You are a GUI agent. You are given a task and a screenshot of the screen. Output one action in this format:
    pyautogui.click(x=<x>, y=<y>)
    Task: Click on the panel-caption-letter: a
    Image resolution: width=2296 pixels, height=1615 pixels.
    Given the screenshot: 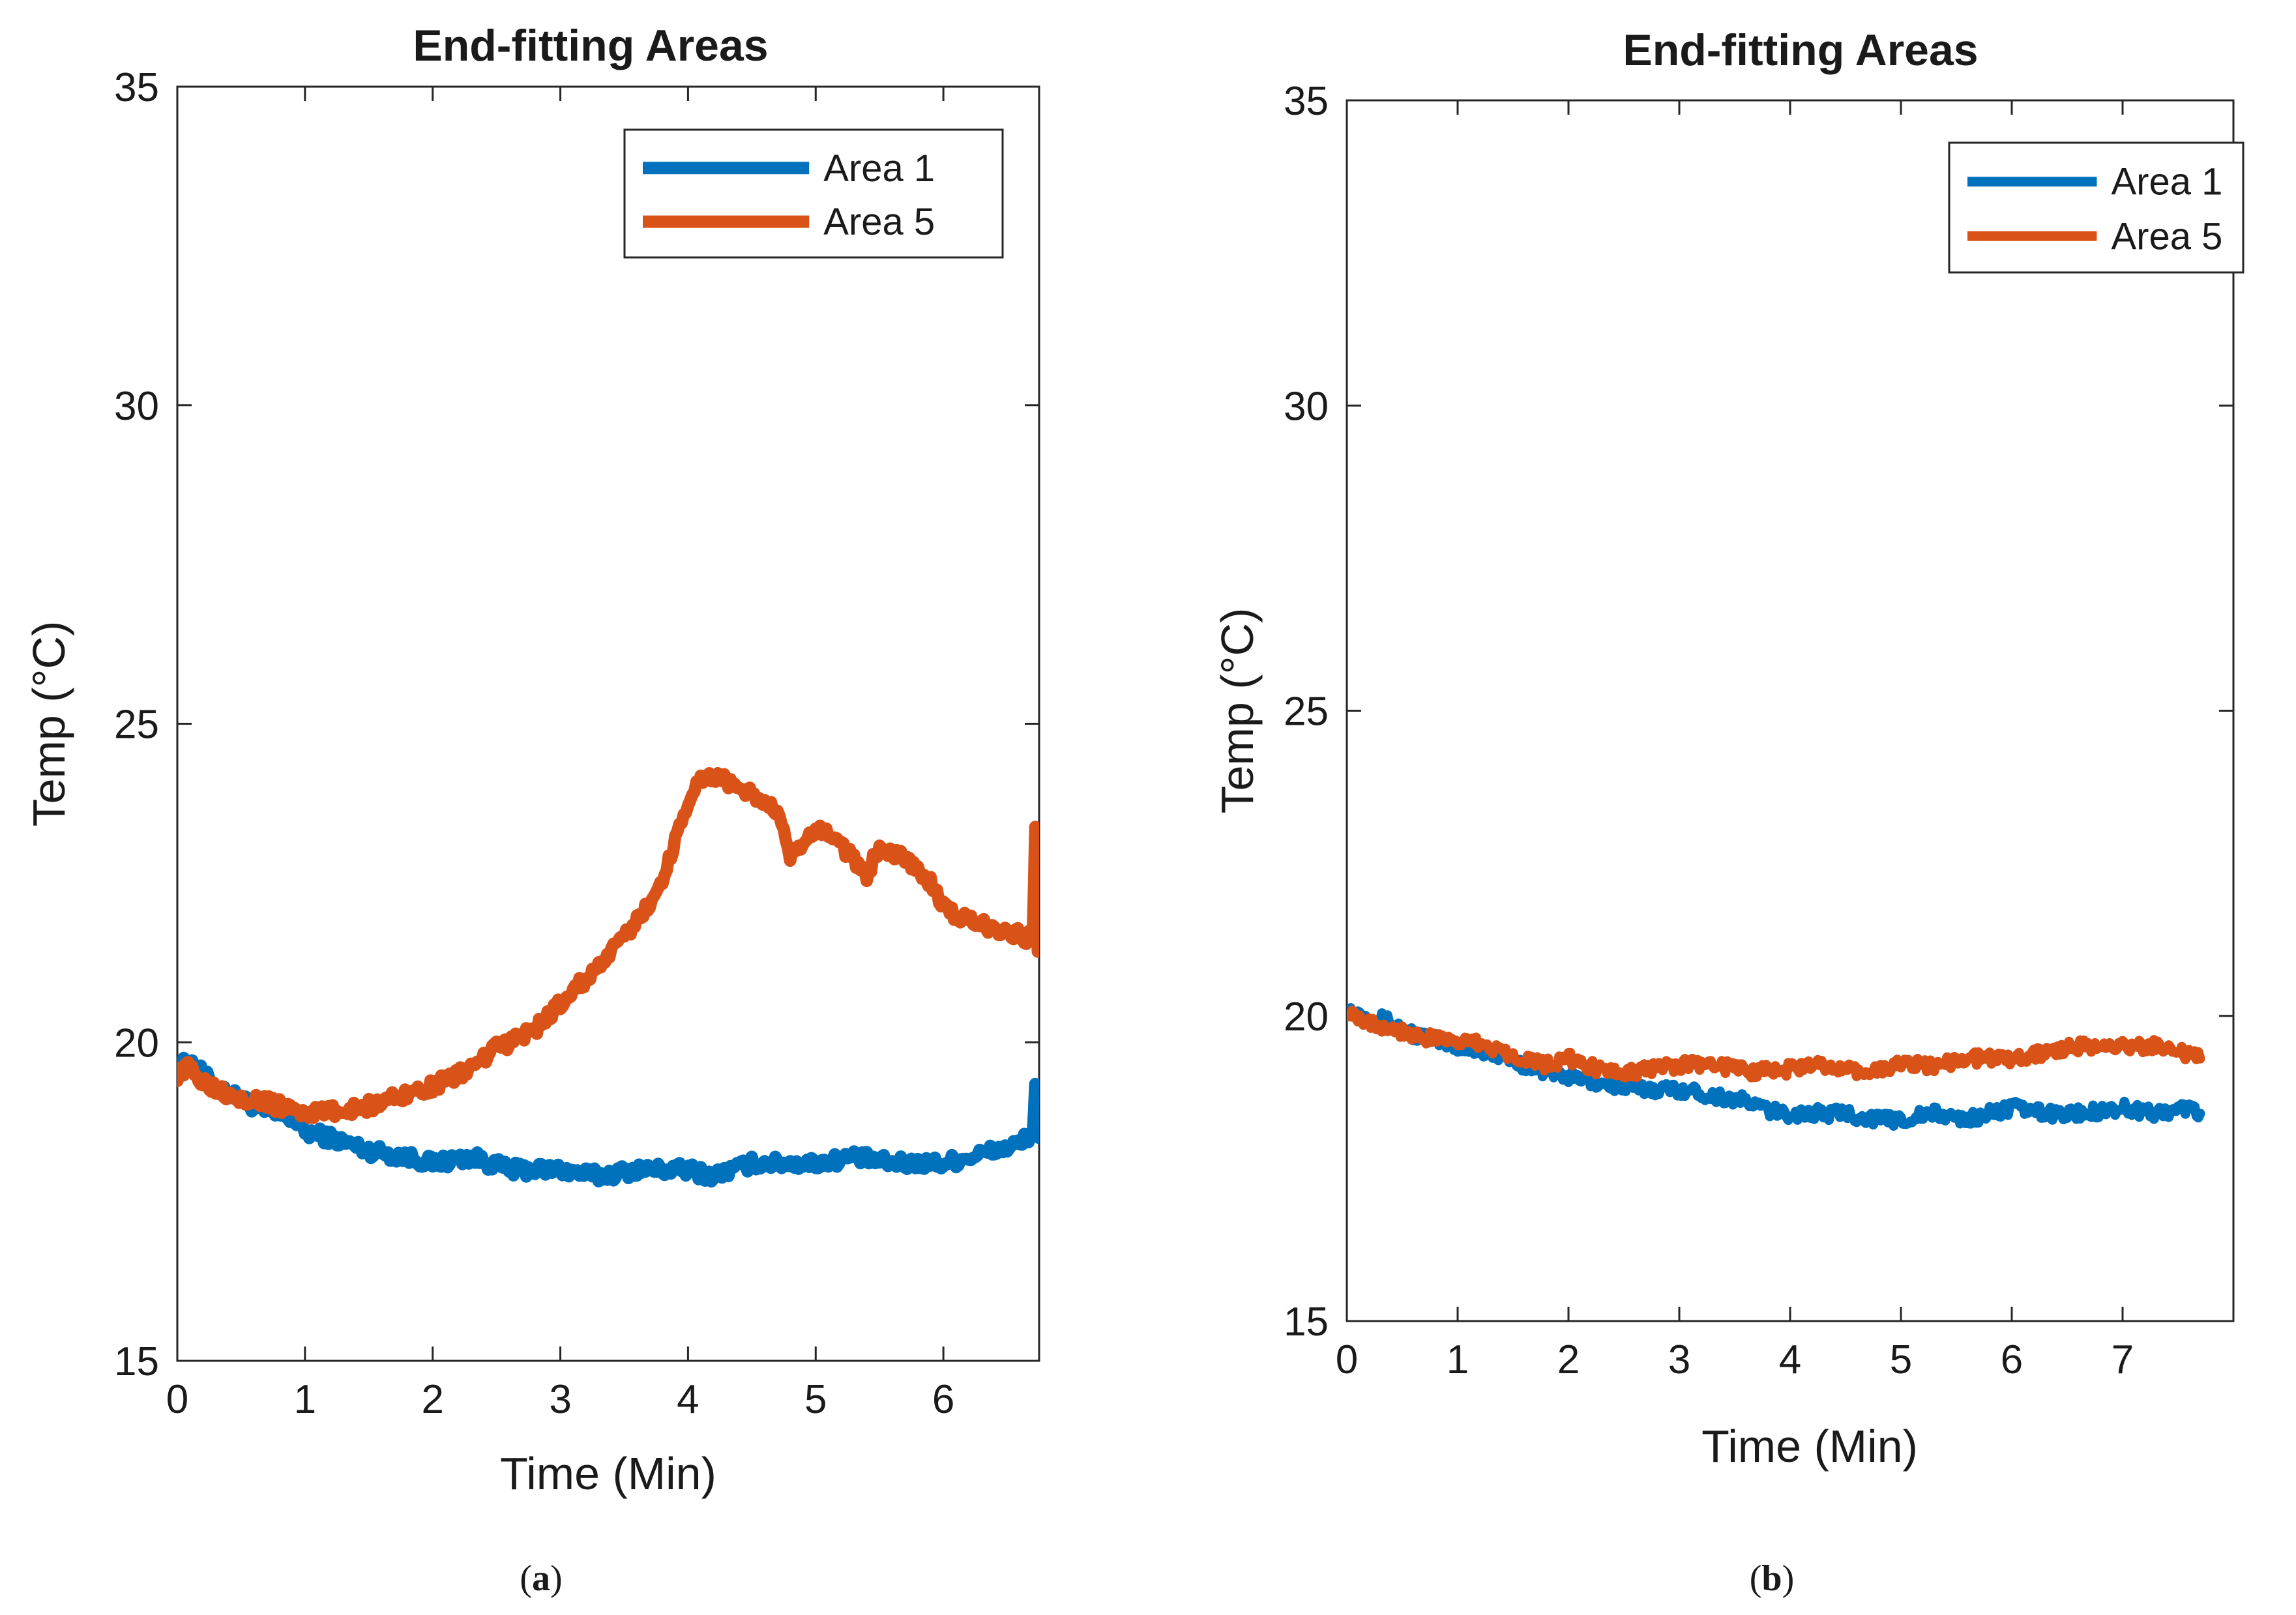 What is the action you would take?
    pyautogui.click(x=541, y=1578)
    